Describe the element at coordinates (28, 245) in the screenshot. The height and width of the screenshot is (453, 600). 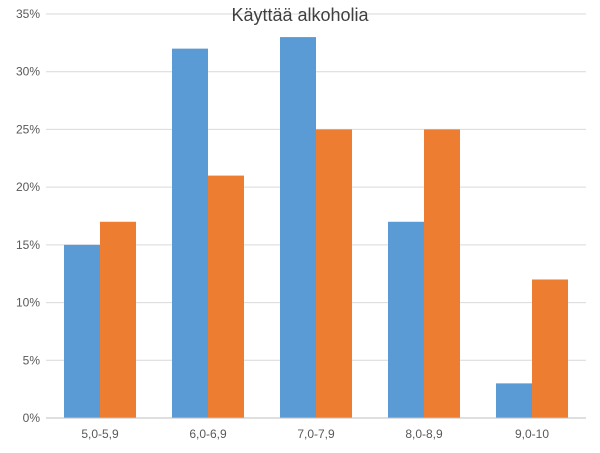
I see `y-tick-label: 15%` at that location.